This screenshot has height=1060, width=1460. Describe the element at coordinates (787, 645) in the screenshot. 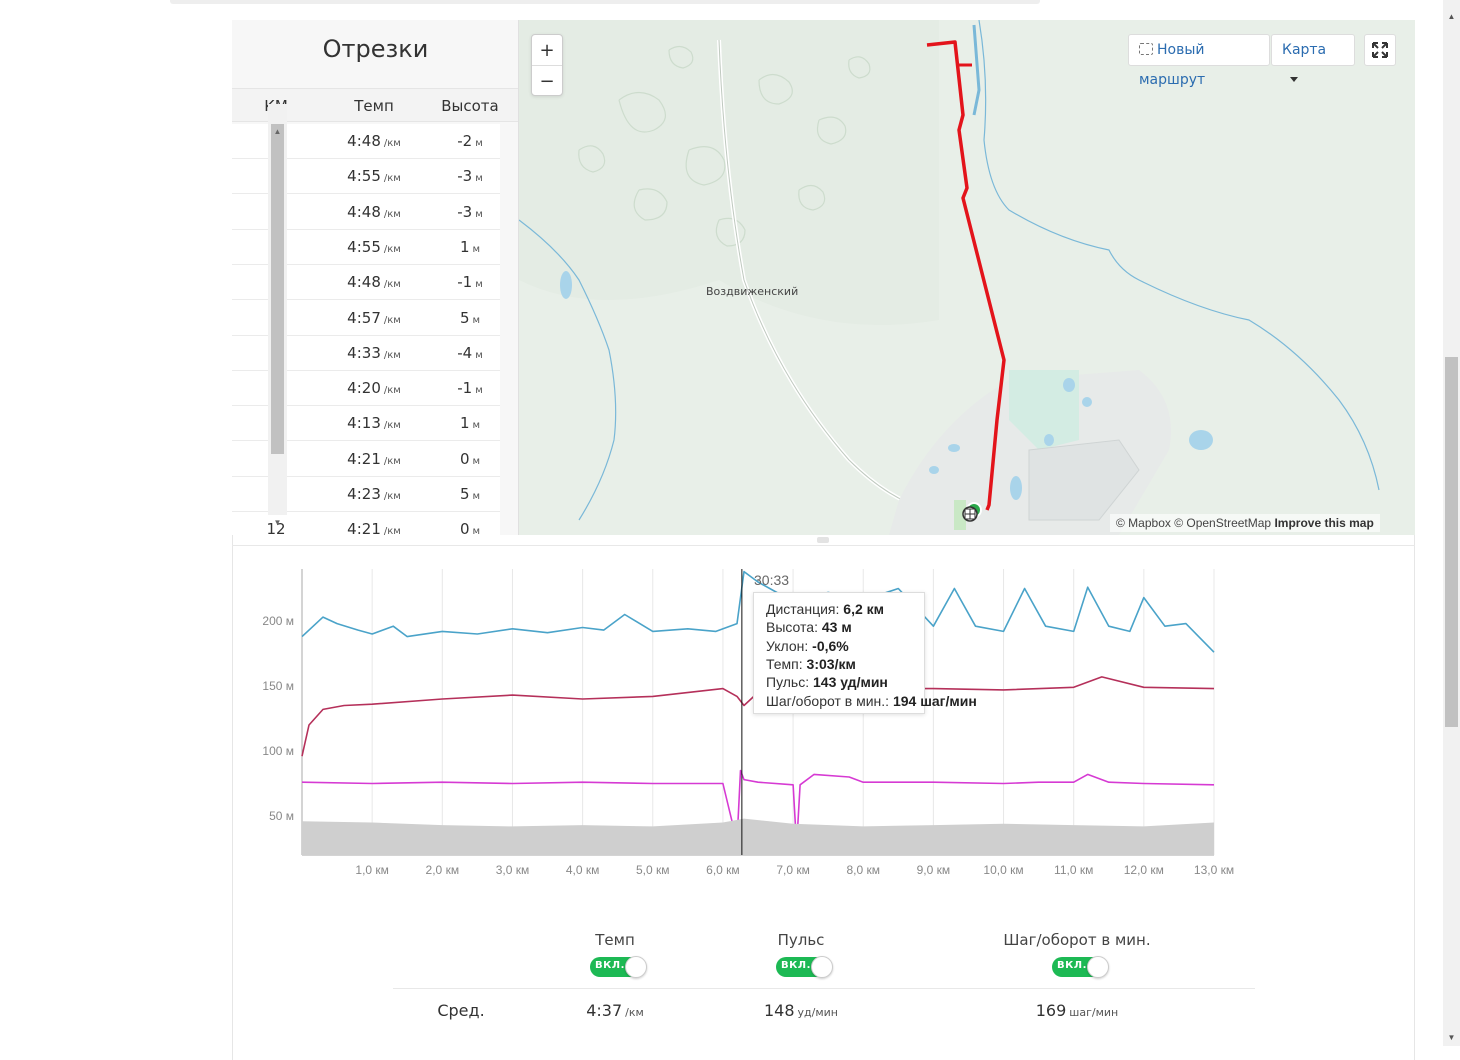

I see `tooltip-label: Уклон:` at that location.